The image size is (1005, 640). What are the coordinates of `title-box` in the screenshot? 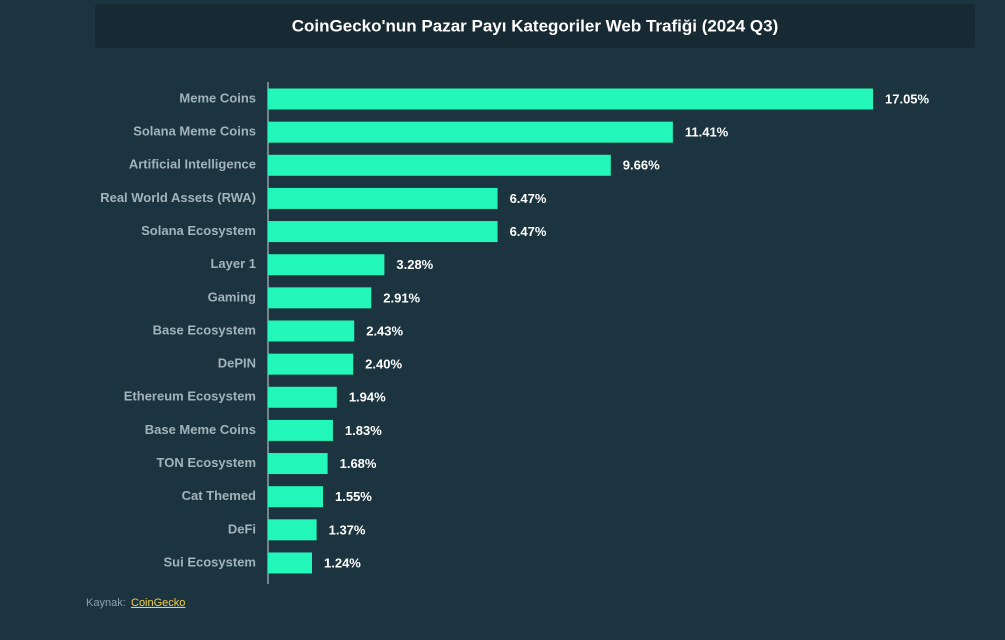 It's located at (535, 26).